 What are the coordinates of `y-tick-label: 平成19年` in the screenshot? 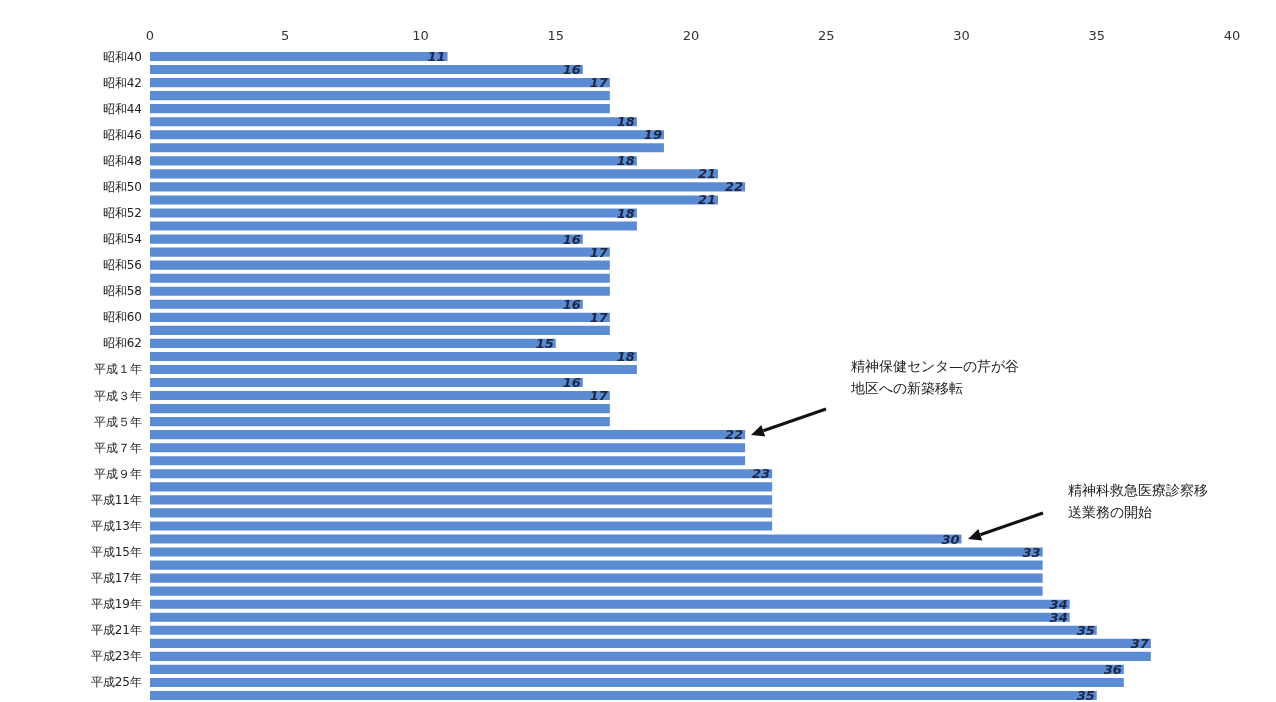 It's located at (116, 604).